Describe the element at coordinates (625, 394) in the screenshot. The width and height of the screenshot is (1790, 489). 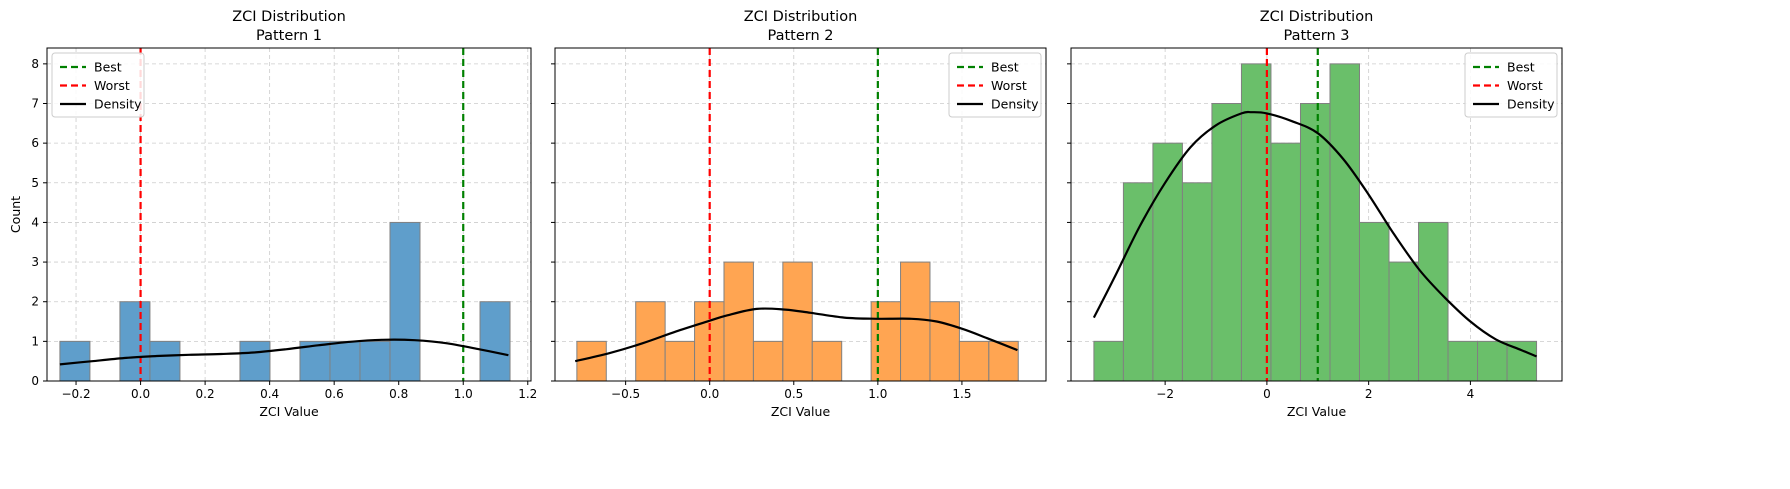
I see `x-tick-label: −0.5` at that location.